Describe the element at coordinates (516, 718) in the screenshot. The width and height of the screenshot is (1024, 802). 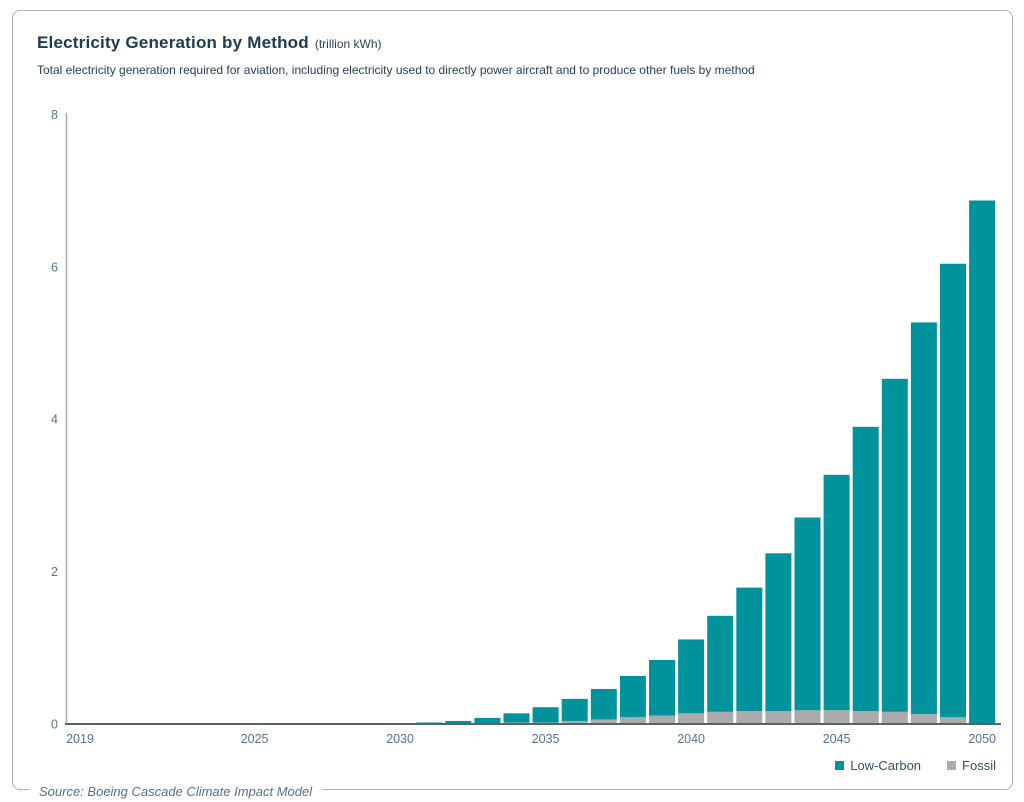
I see `bar-low-carbon-2034` at that location.